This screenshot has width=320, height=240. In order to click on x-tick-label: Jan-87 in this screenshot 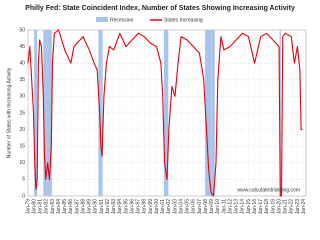, I will do `click(77, 207)`.